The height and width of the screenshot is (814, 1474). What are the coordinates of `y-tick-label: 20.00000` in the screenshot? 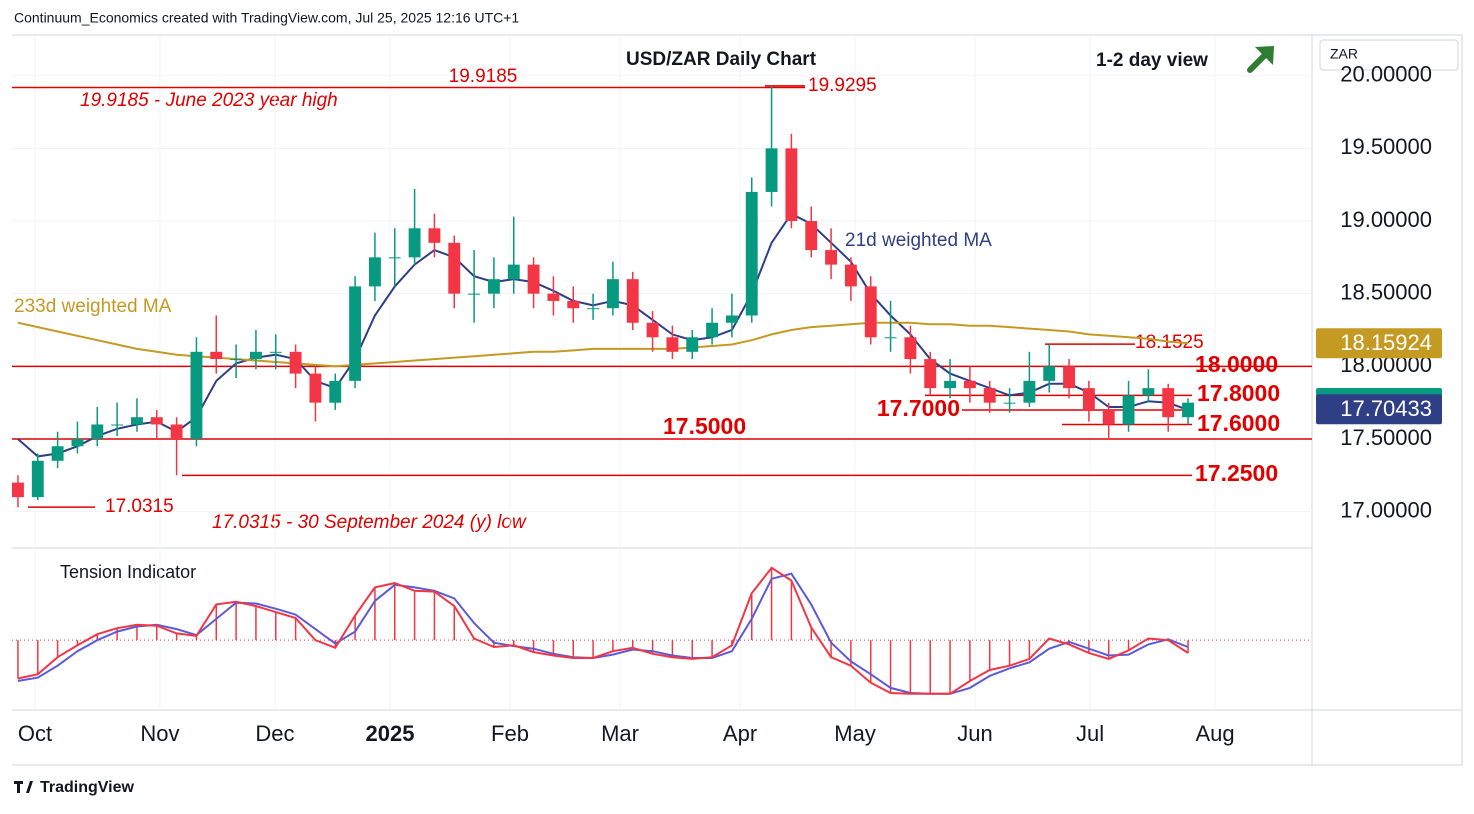 It's located at (1386, 74).